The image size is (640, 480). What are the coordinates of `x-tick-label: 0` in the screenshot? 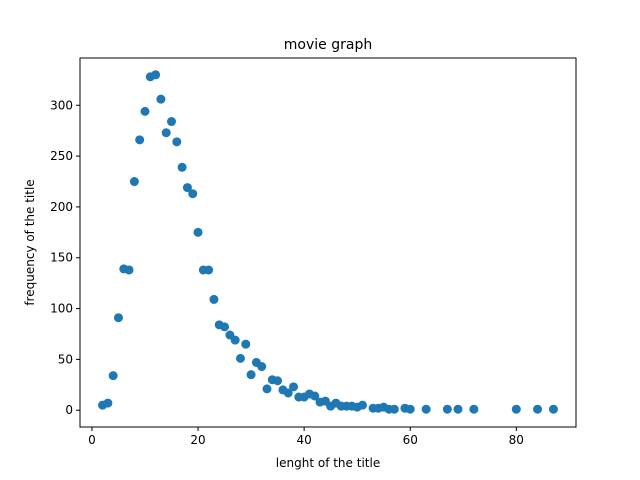 It's located at (92, 440).